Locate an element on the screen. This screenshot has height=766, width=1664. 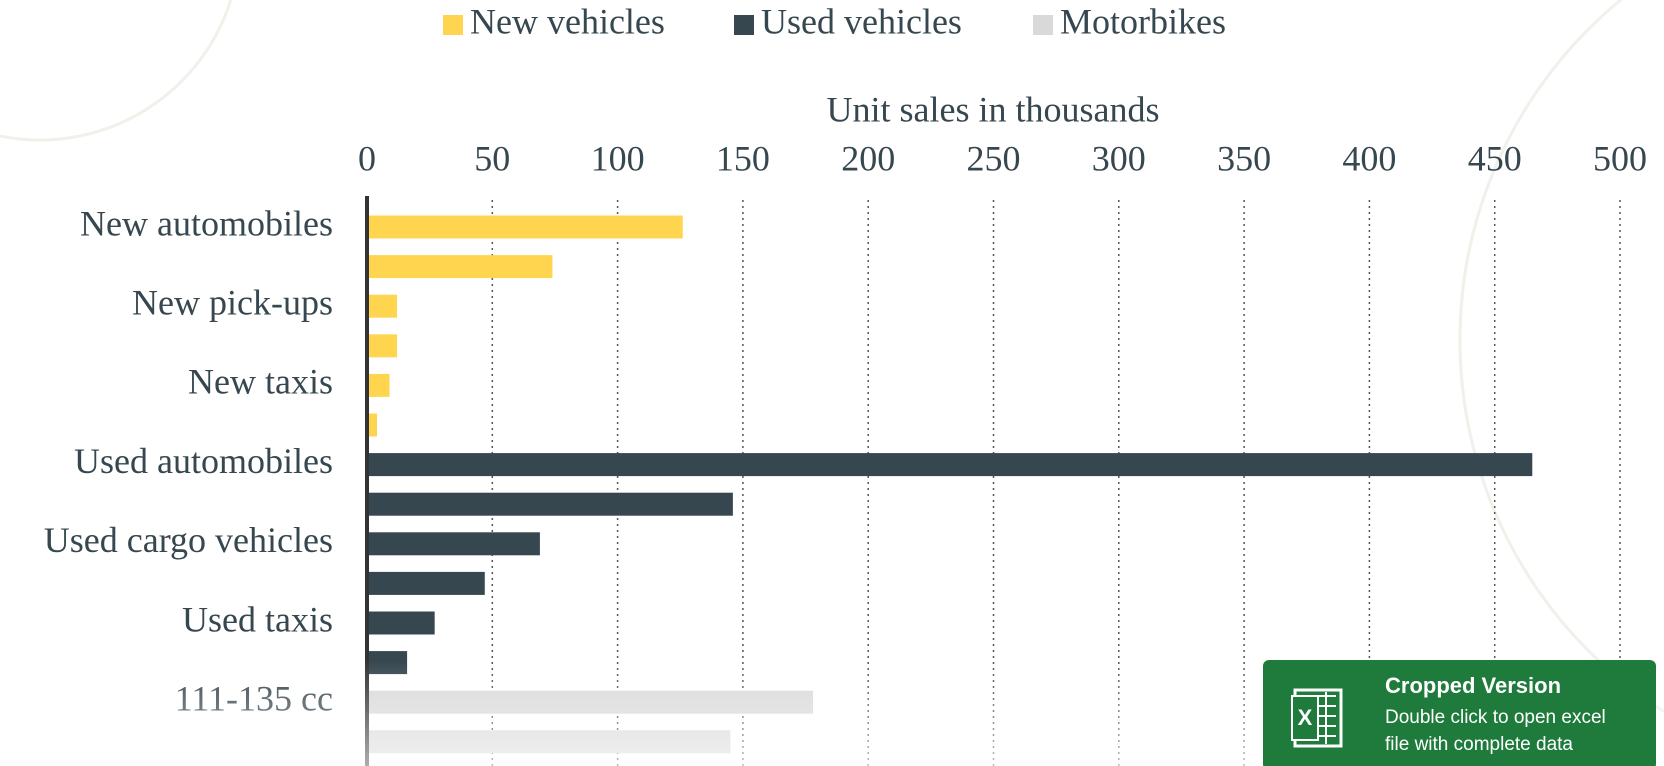
x-tick-label: 450 is located at coordinates (1495, 158).